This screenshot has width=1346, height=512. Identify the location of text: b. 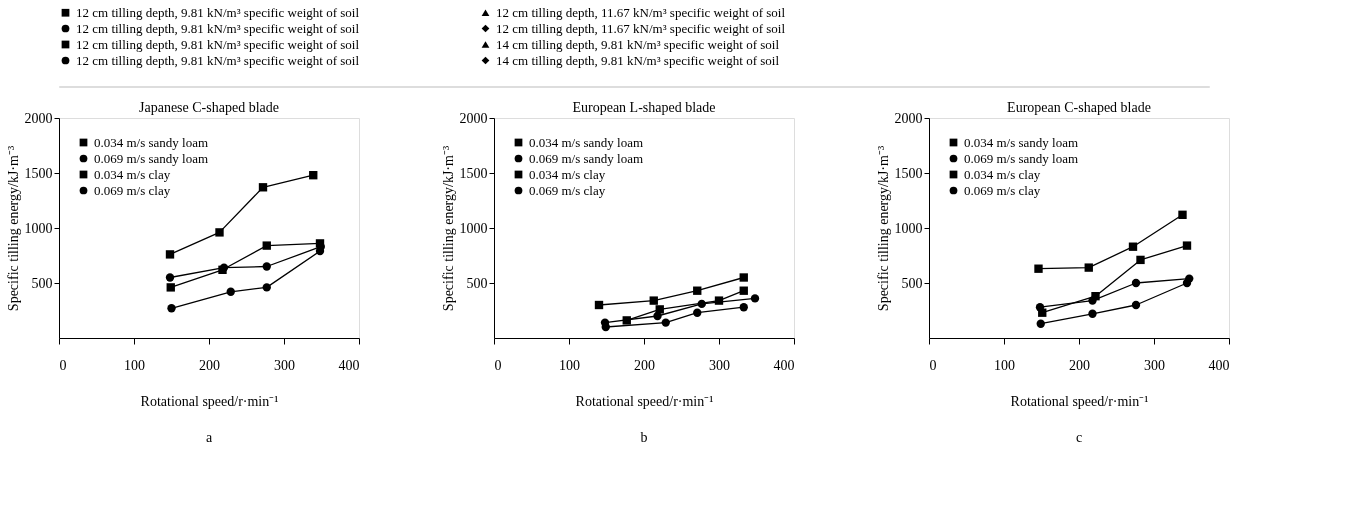
(644, 437).